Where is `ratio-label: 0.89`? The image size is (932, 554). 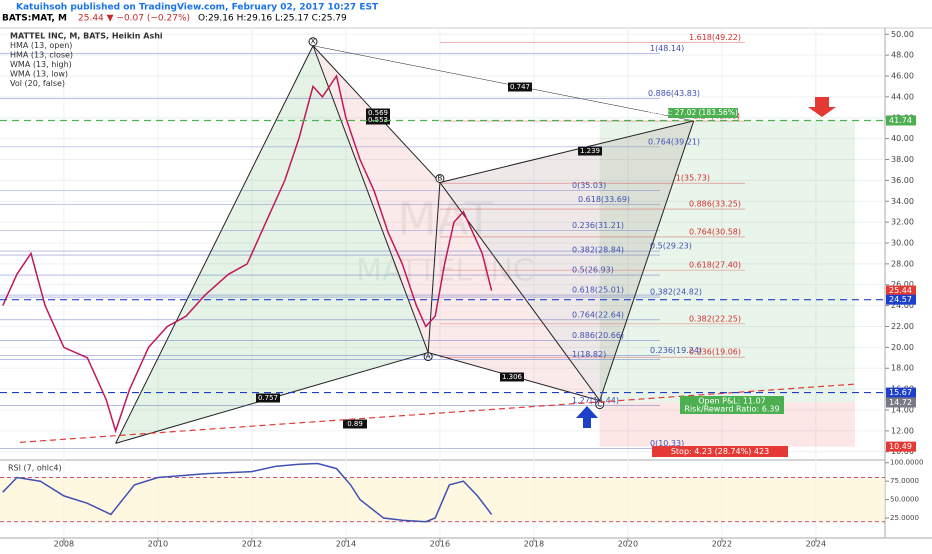 ratio-label: 0.89 is located at coordinates (355, 424).